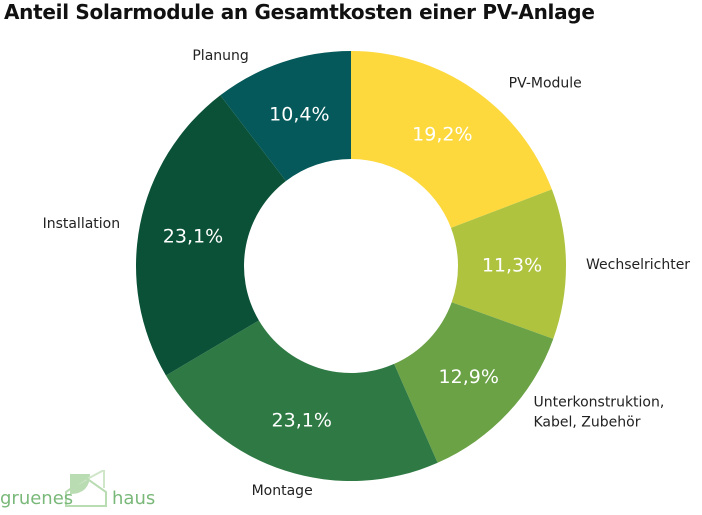 The image size is (702, 515). I want to click on slice-value-label: 11,3%, so click(512, 265).